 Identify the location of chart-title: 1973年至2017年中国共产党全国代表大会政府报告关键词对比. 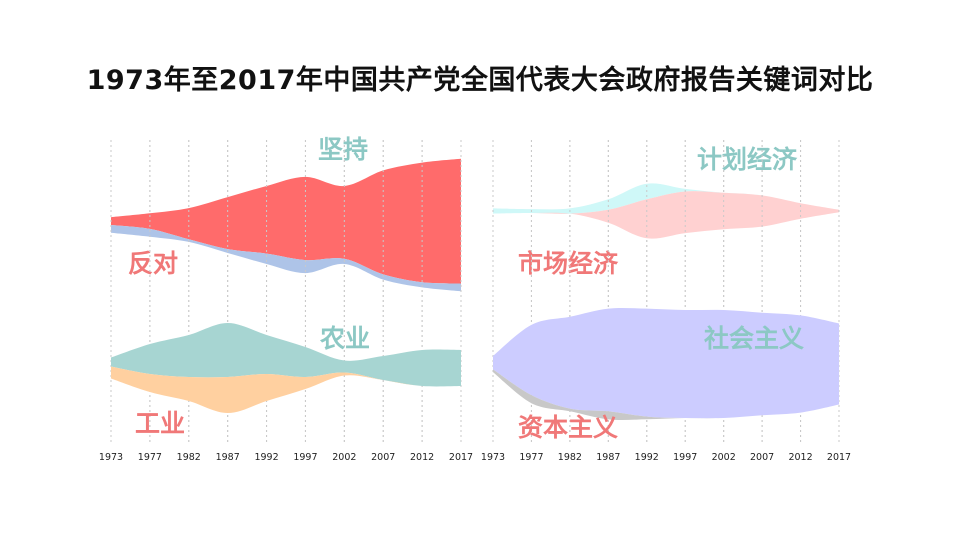
(480, 80).